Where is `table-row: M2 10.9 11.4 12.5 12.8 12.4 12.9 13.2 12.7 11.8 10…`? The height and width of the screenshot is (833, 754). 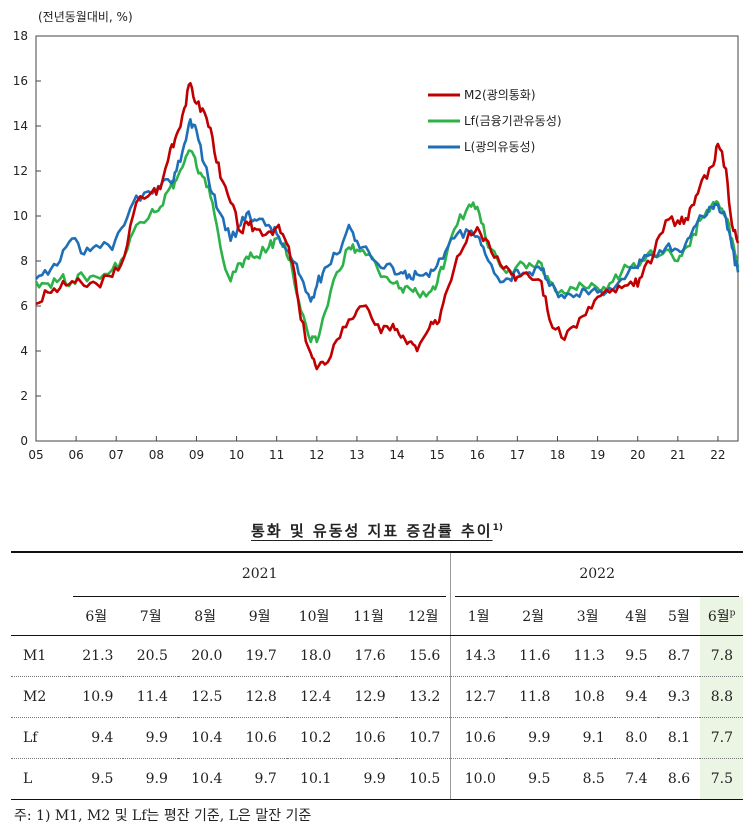 table-row: M2 10.9 11.4 12.5 12.8 12.4 12.9 13.2 12.7 11.8 10… is located at coordinates (377, 697).